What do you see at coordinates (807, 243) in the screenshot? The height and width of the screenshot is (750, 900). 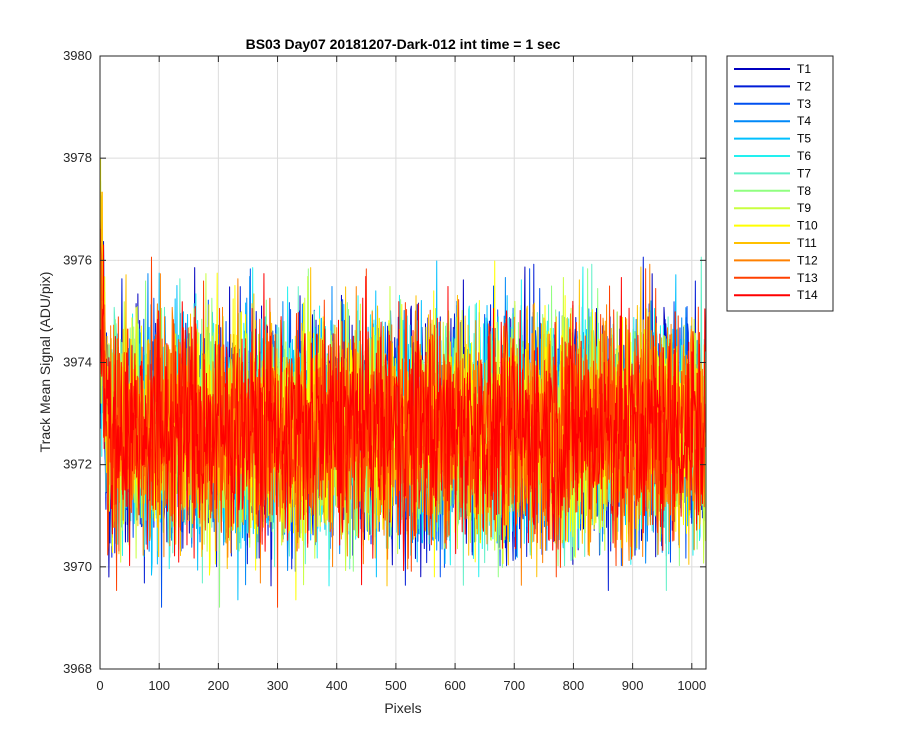 I see `legend-label-t11: T11` at bounding box center [807, 243].